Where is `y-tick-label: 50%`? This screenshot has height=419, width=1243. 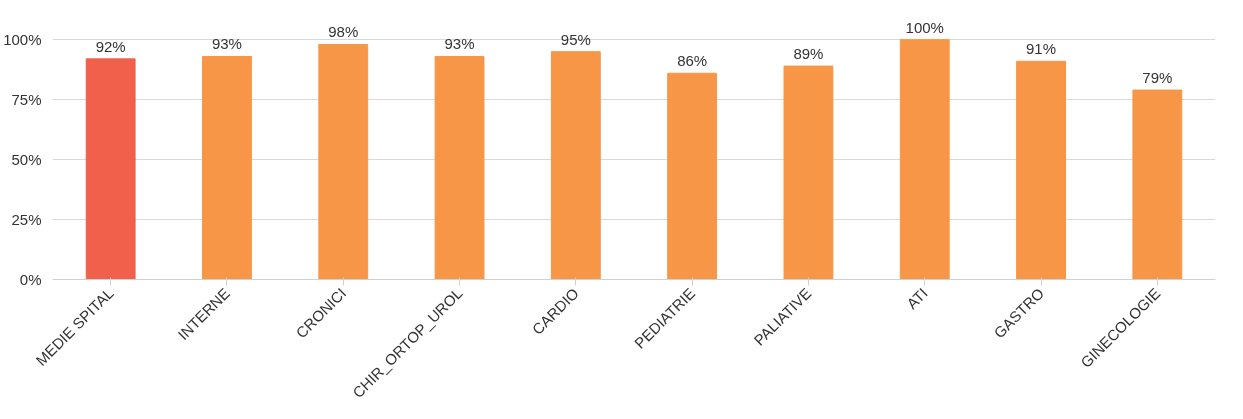 y-tick-label: 50% is located at coordinates (26, 160).